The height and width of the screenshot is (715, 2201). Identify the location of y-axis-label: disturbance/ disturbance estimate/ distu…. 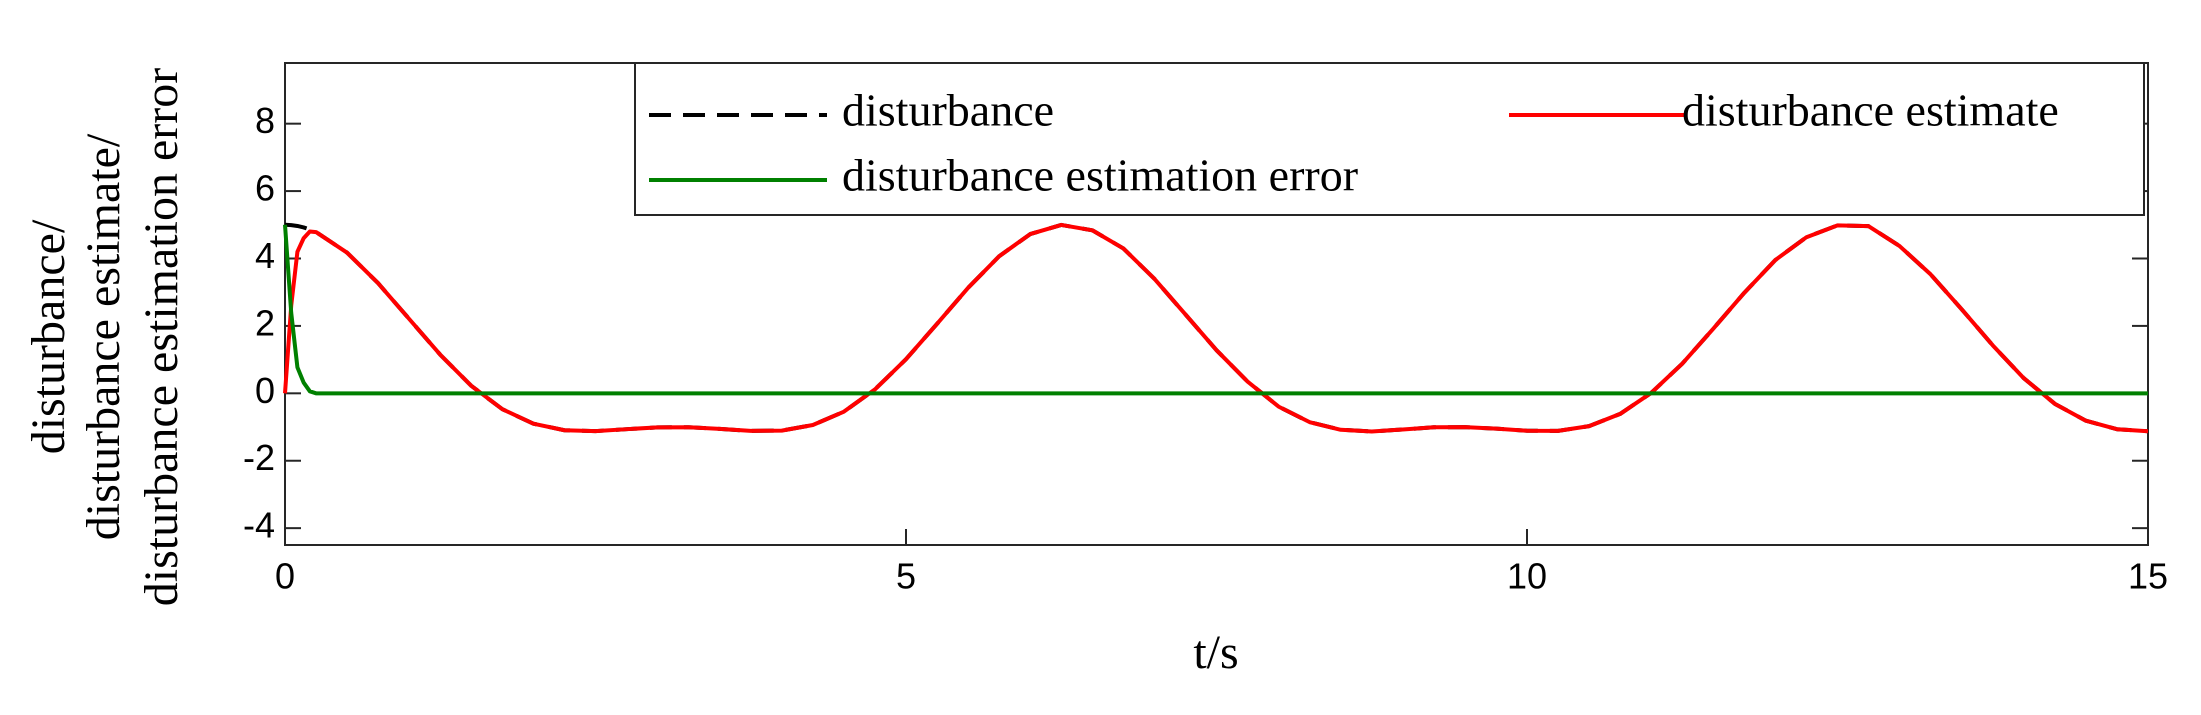
(105, 337).